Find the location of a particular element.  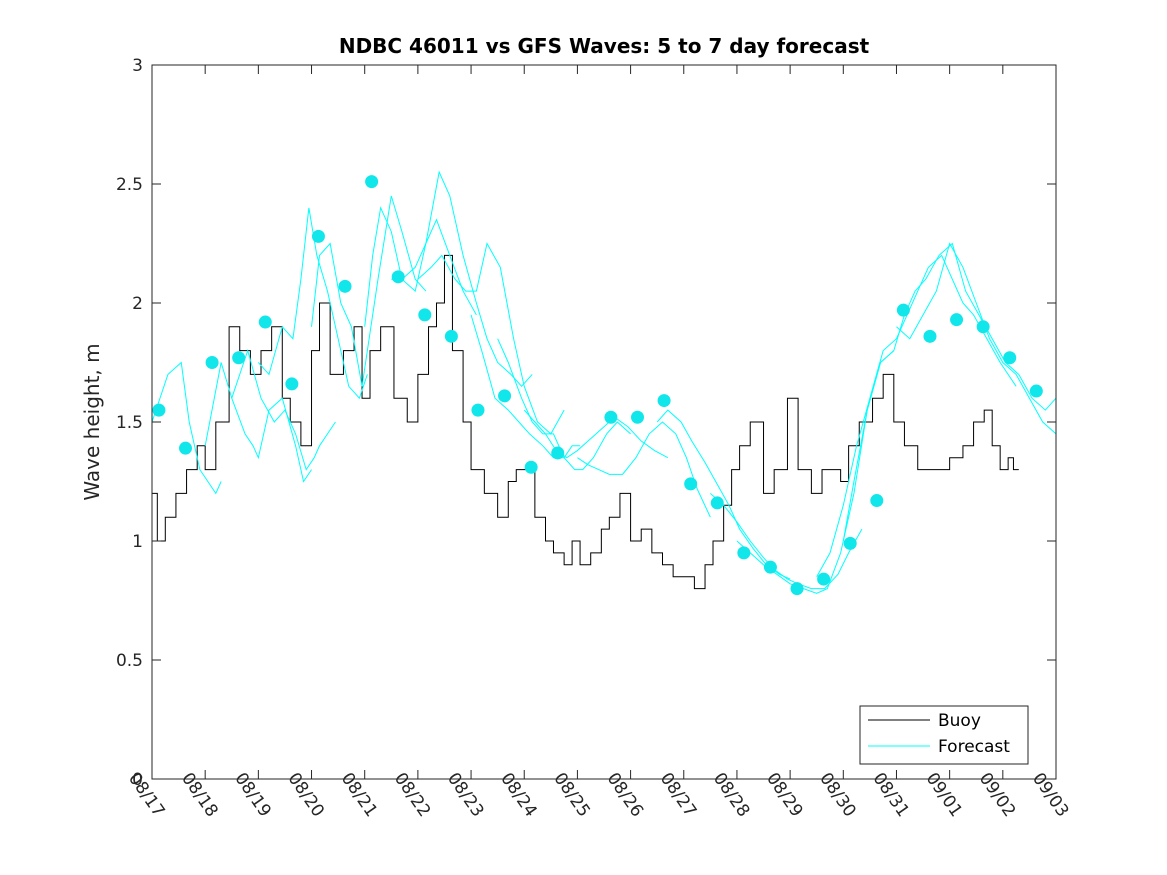

y-tick-label: 2 is located at coordinates (137, 304).